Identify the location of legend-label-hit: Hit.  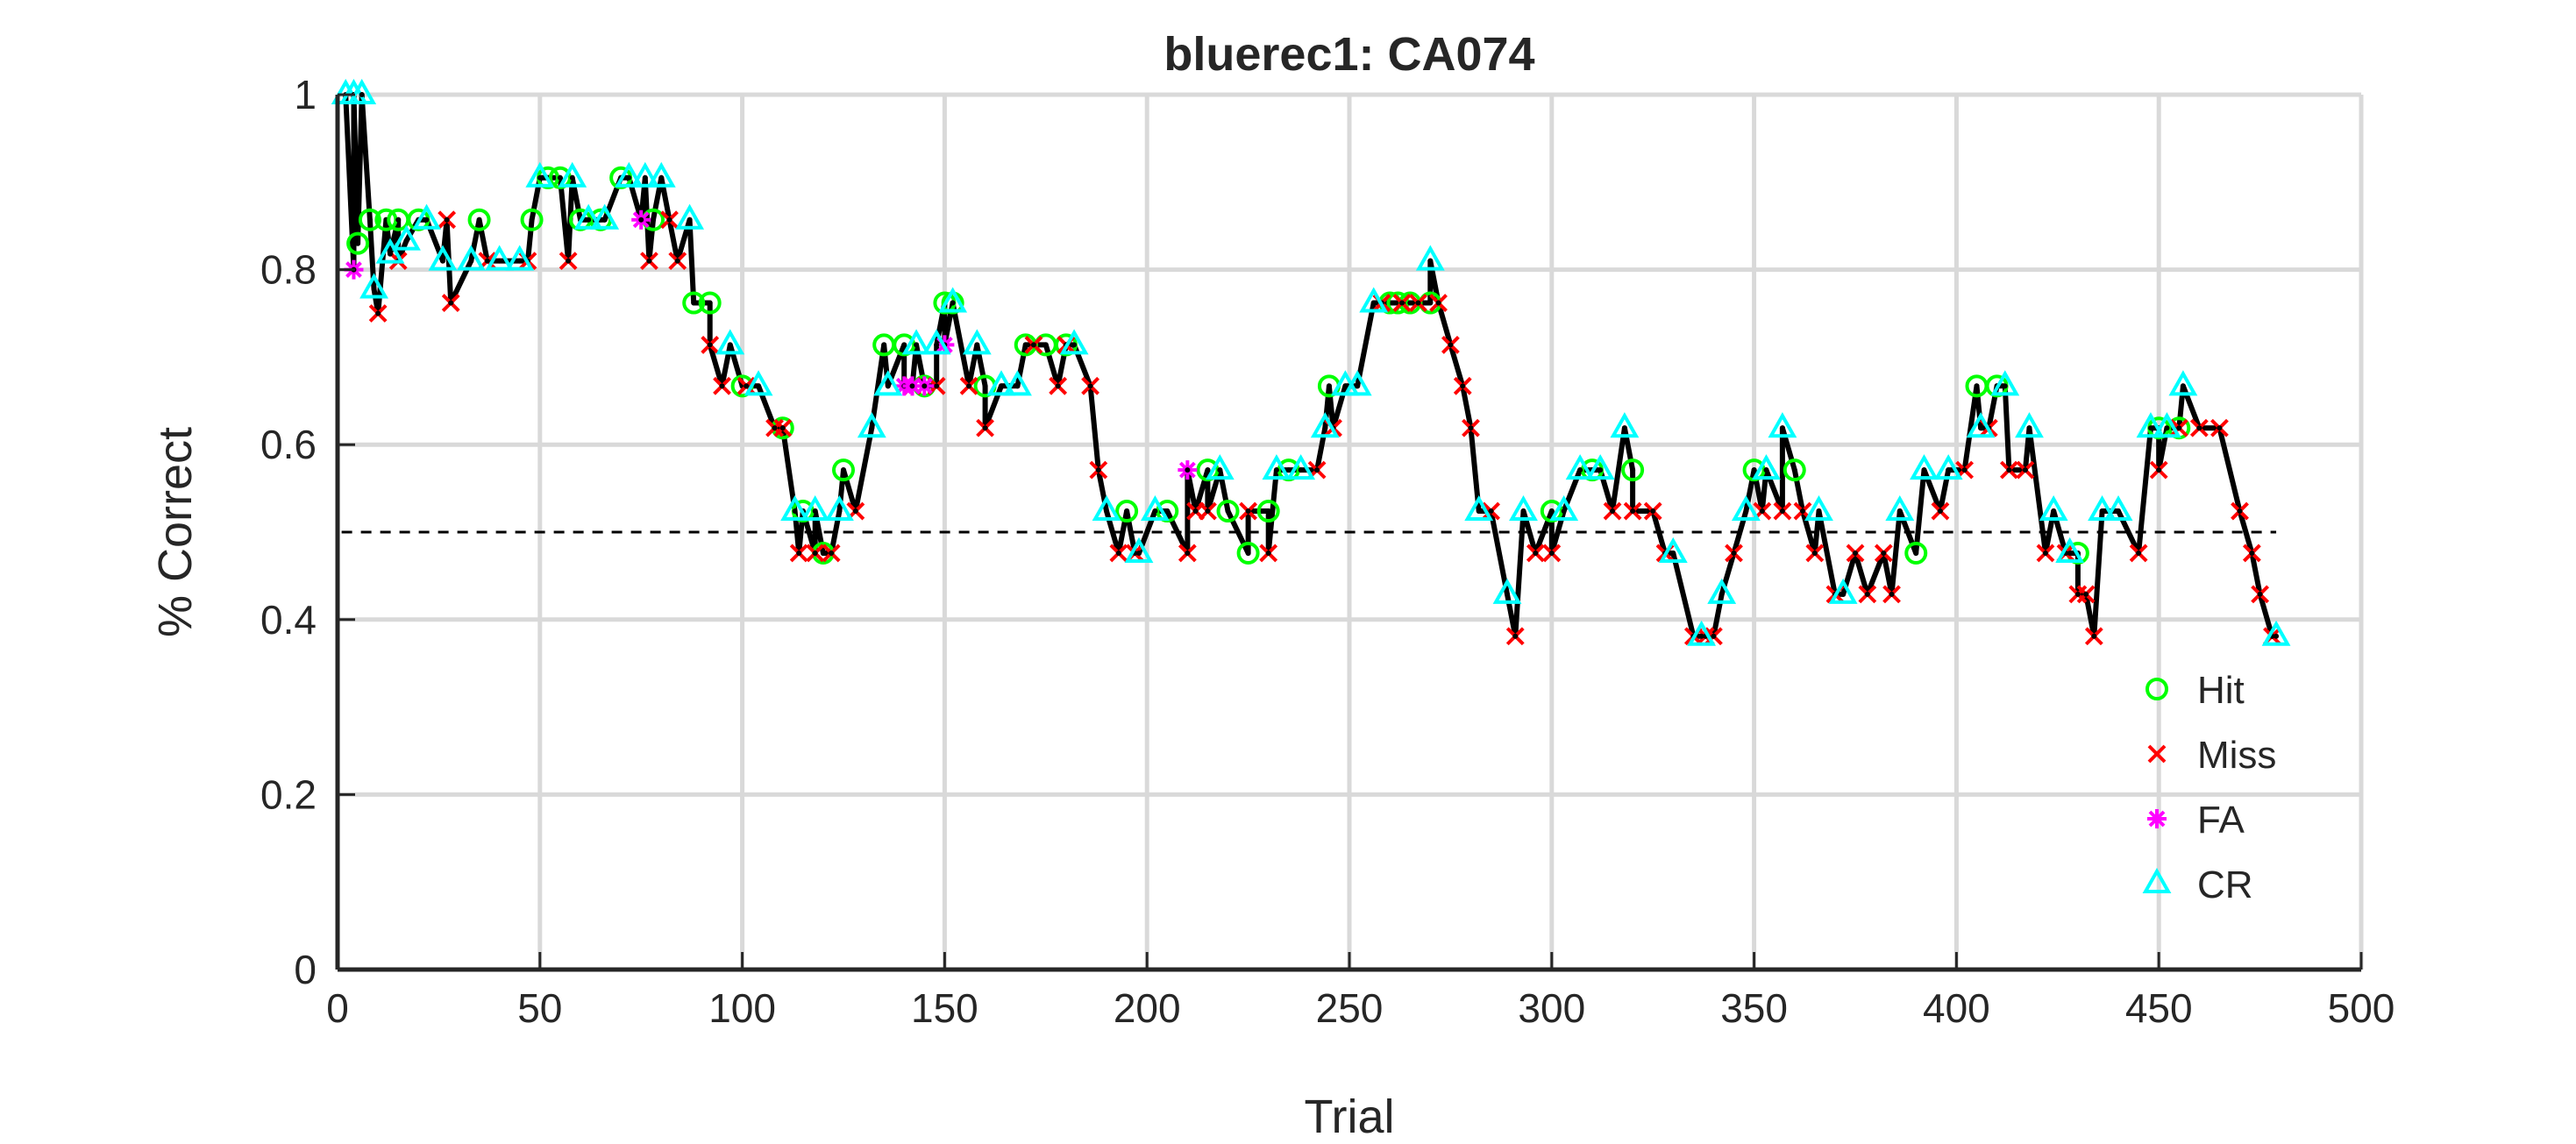
(2221, 690).